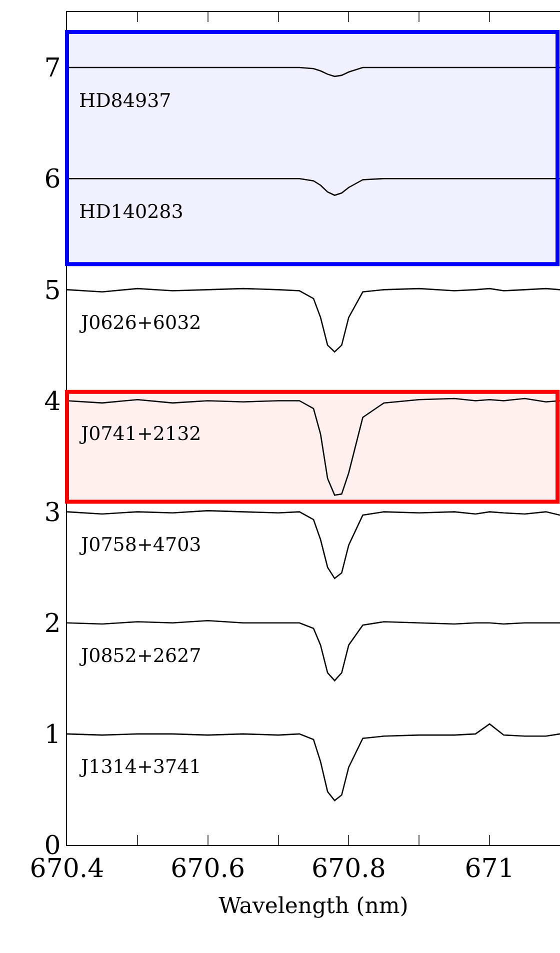  What do you see at coordinates (52, 513) in the screenshot?
I see `y-tick-label: 3` at bounding box center [52, 513].